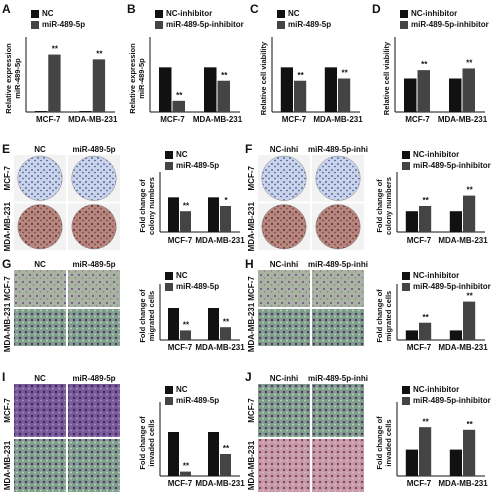 The height and width of the screenshot is (500, 493). I want to click on image-column-label: NC, so click(40, 264).